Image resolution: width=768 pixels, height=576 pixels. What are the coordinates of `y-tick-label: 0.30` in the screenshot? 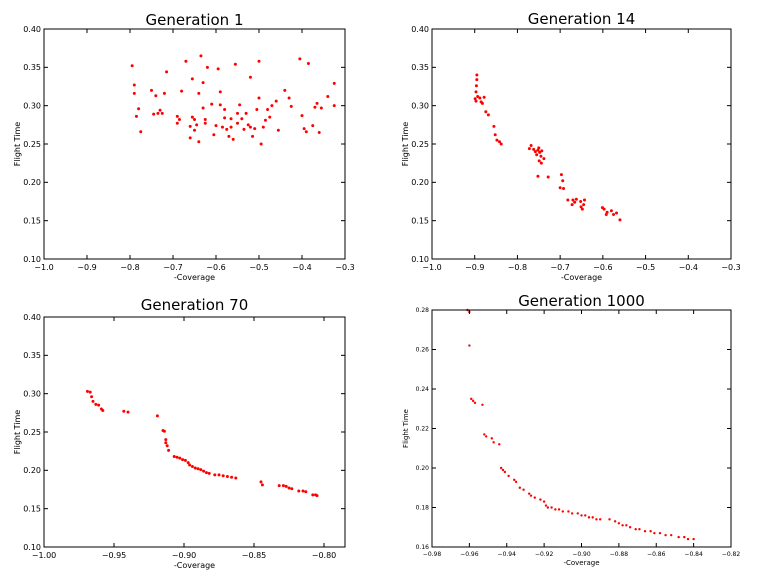 It's located at (32, 393).